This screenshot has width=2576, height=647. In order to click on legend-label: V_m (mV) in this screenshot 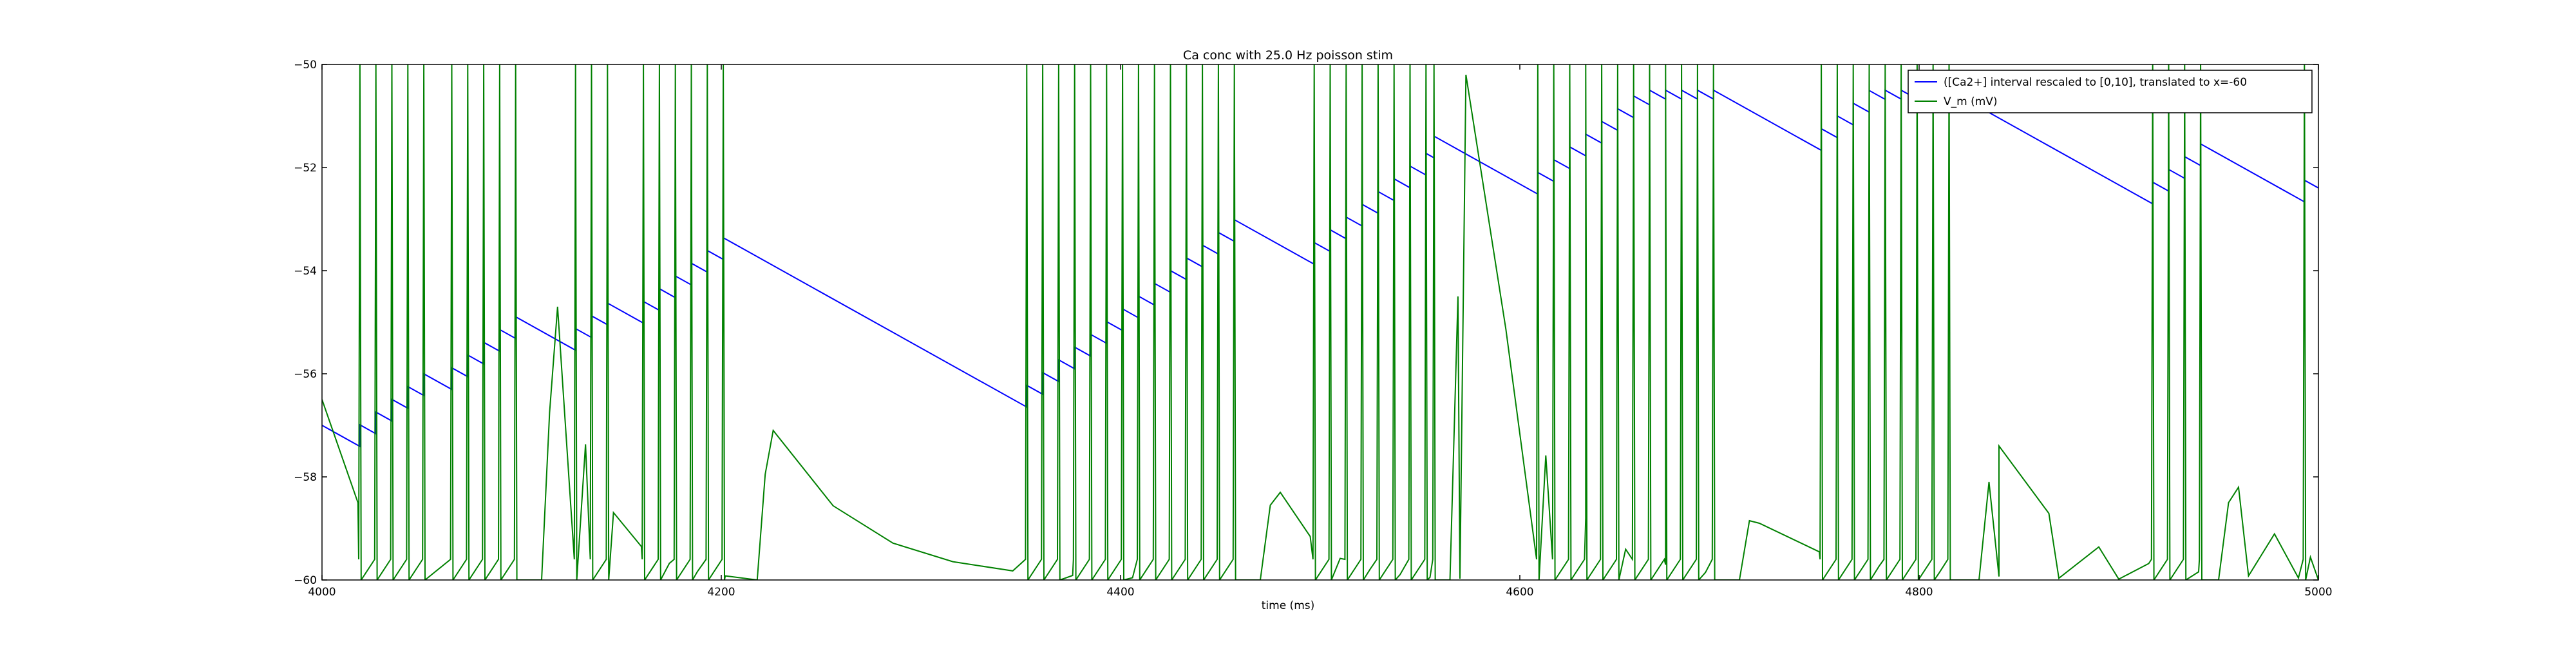, I will do `click(1971, 101)`.